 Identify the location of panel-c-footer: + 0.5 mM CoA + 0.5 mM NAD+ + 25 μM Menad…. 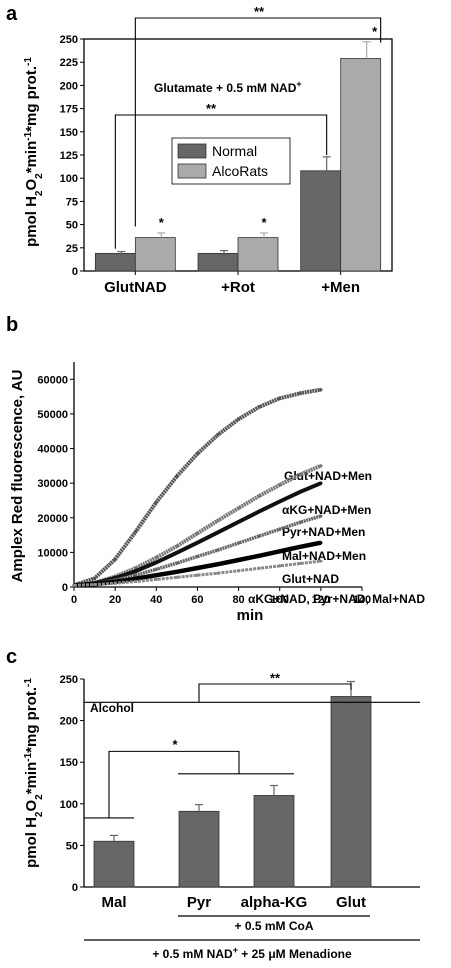
(252, 938).